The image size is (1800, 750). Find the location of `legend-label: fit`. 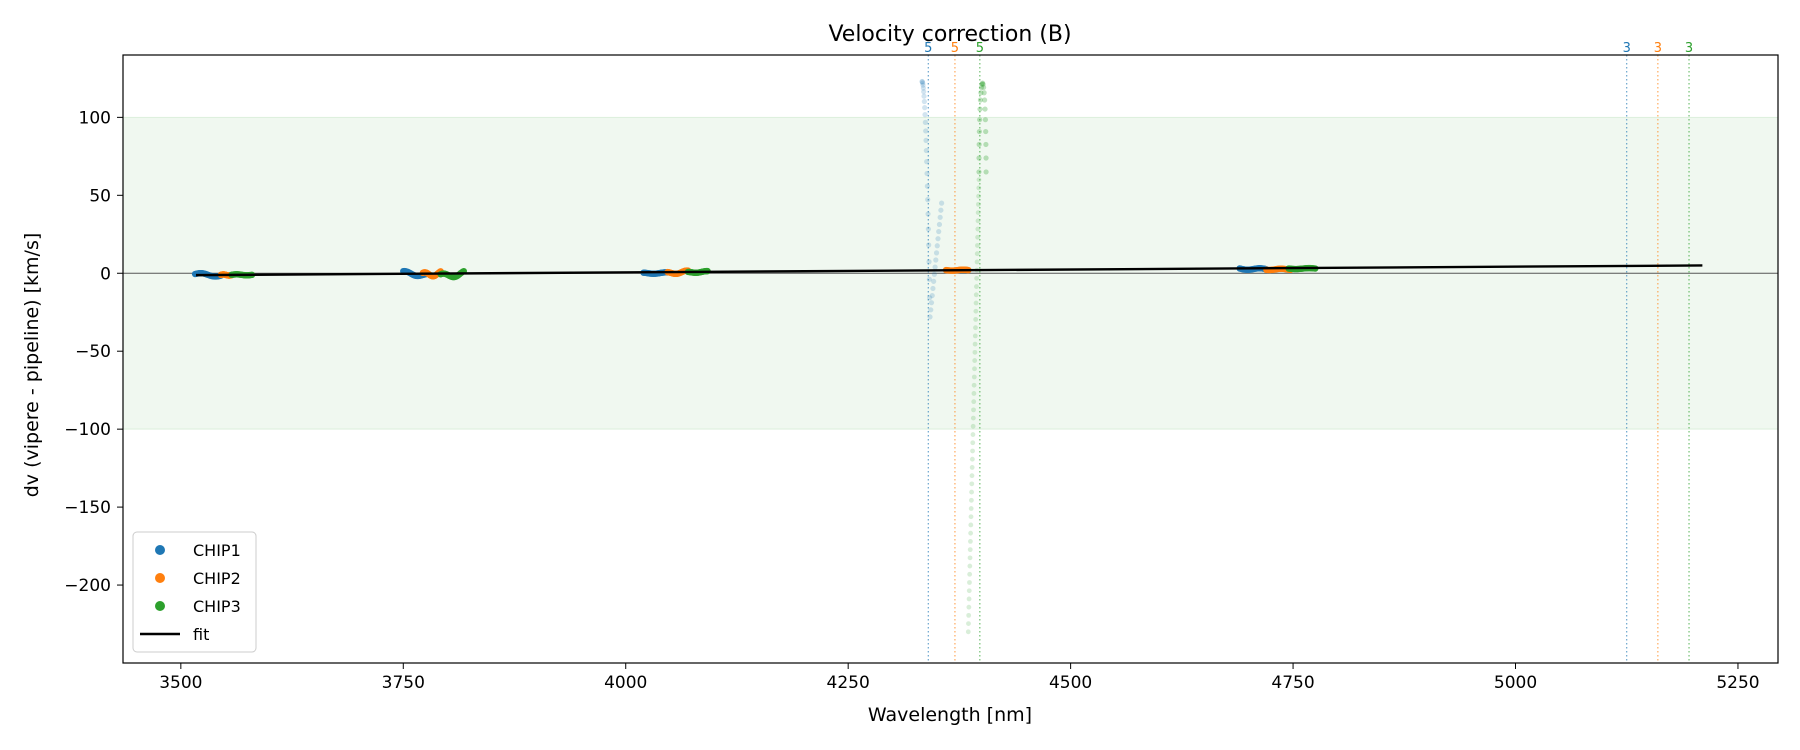

legend-label: fit is located at coordinates (201, 634).